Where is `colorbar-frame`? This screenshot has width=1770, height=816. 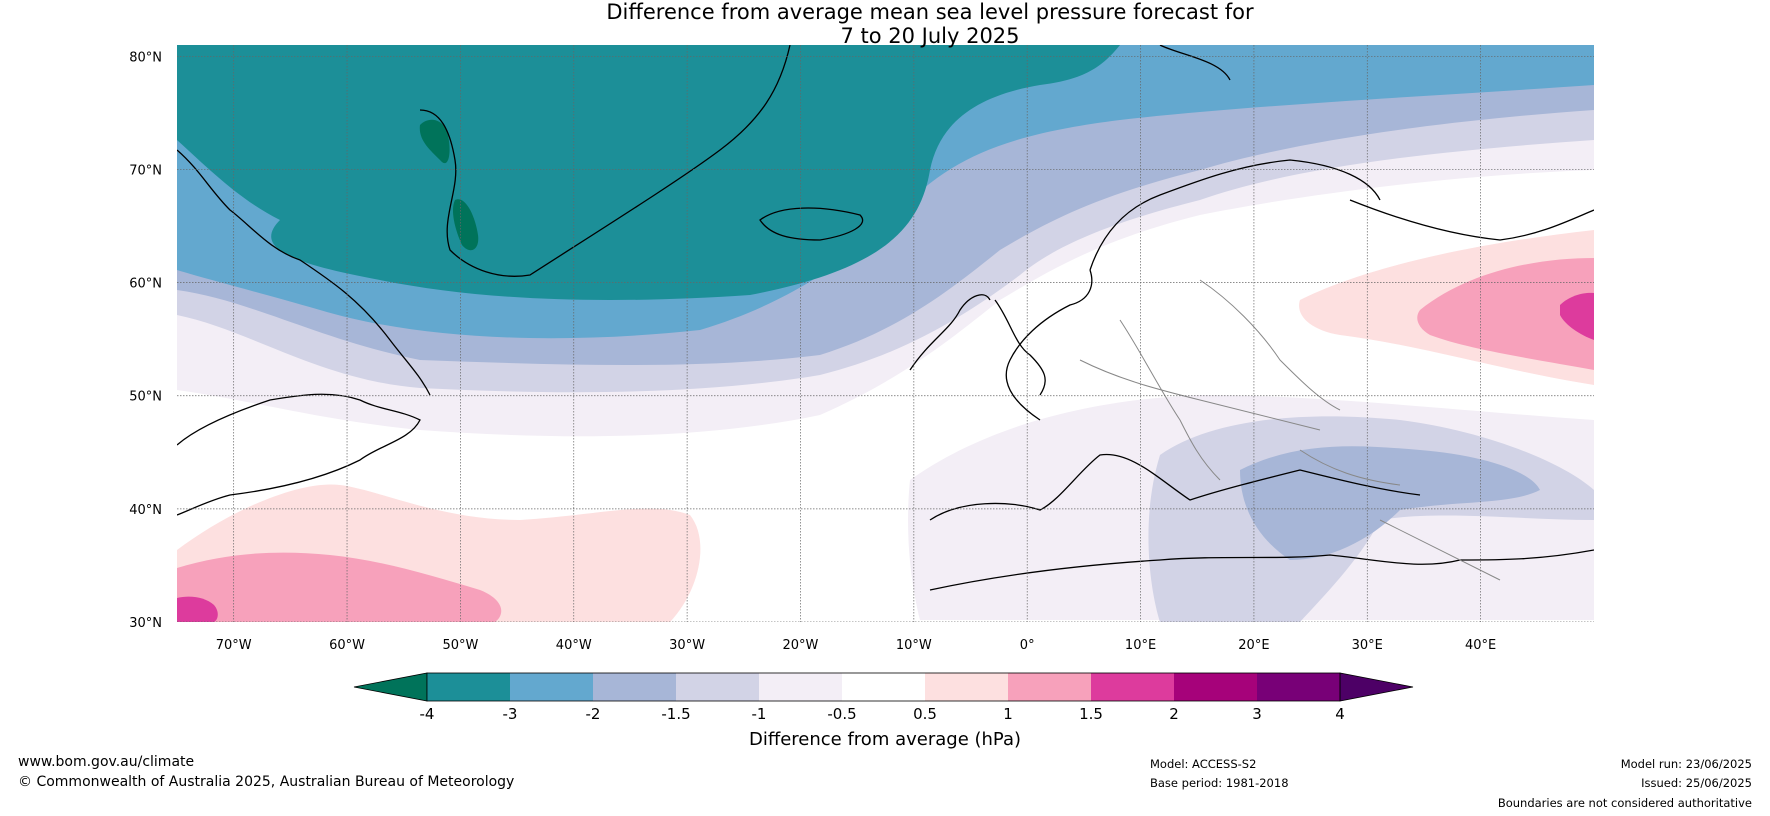
colorbar-frame is located at coordinates (883, 687).